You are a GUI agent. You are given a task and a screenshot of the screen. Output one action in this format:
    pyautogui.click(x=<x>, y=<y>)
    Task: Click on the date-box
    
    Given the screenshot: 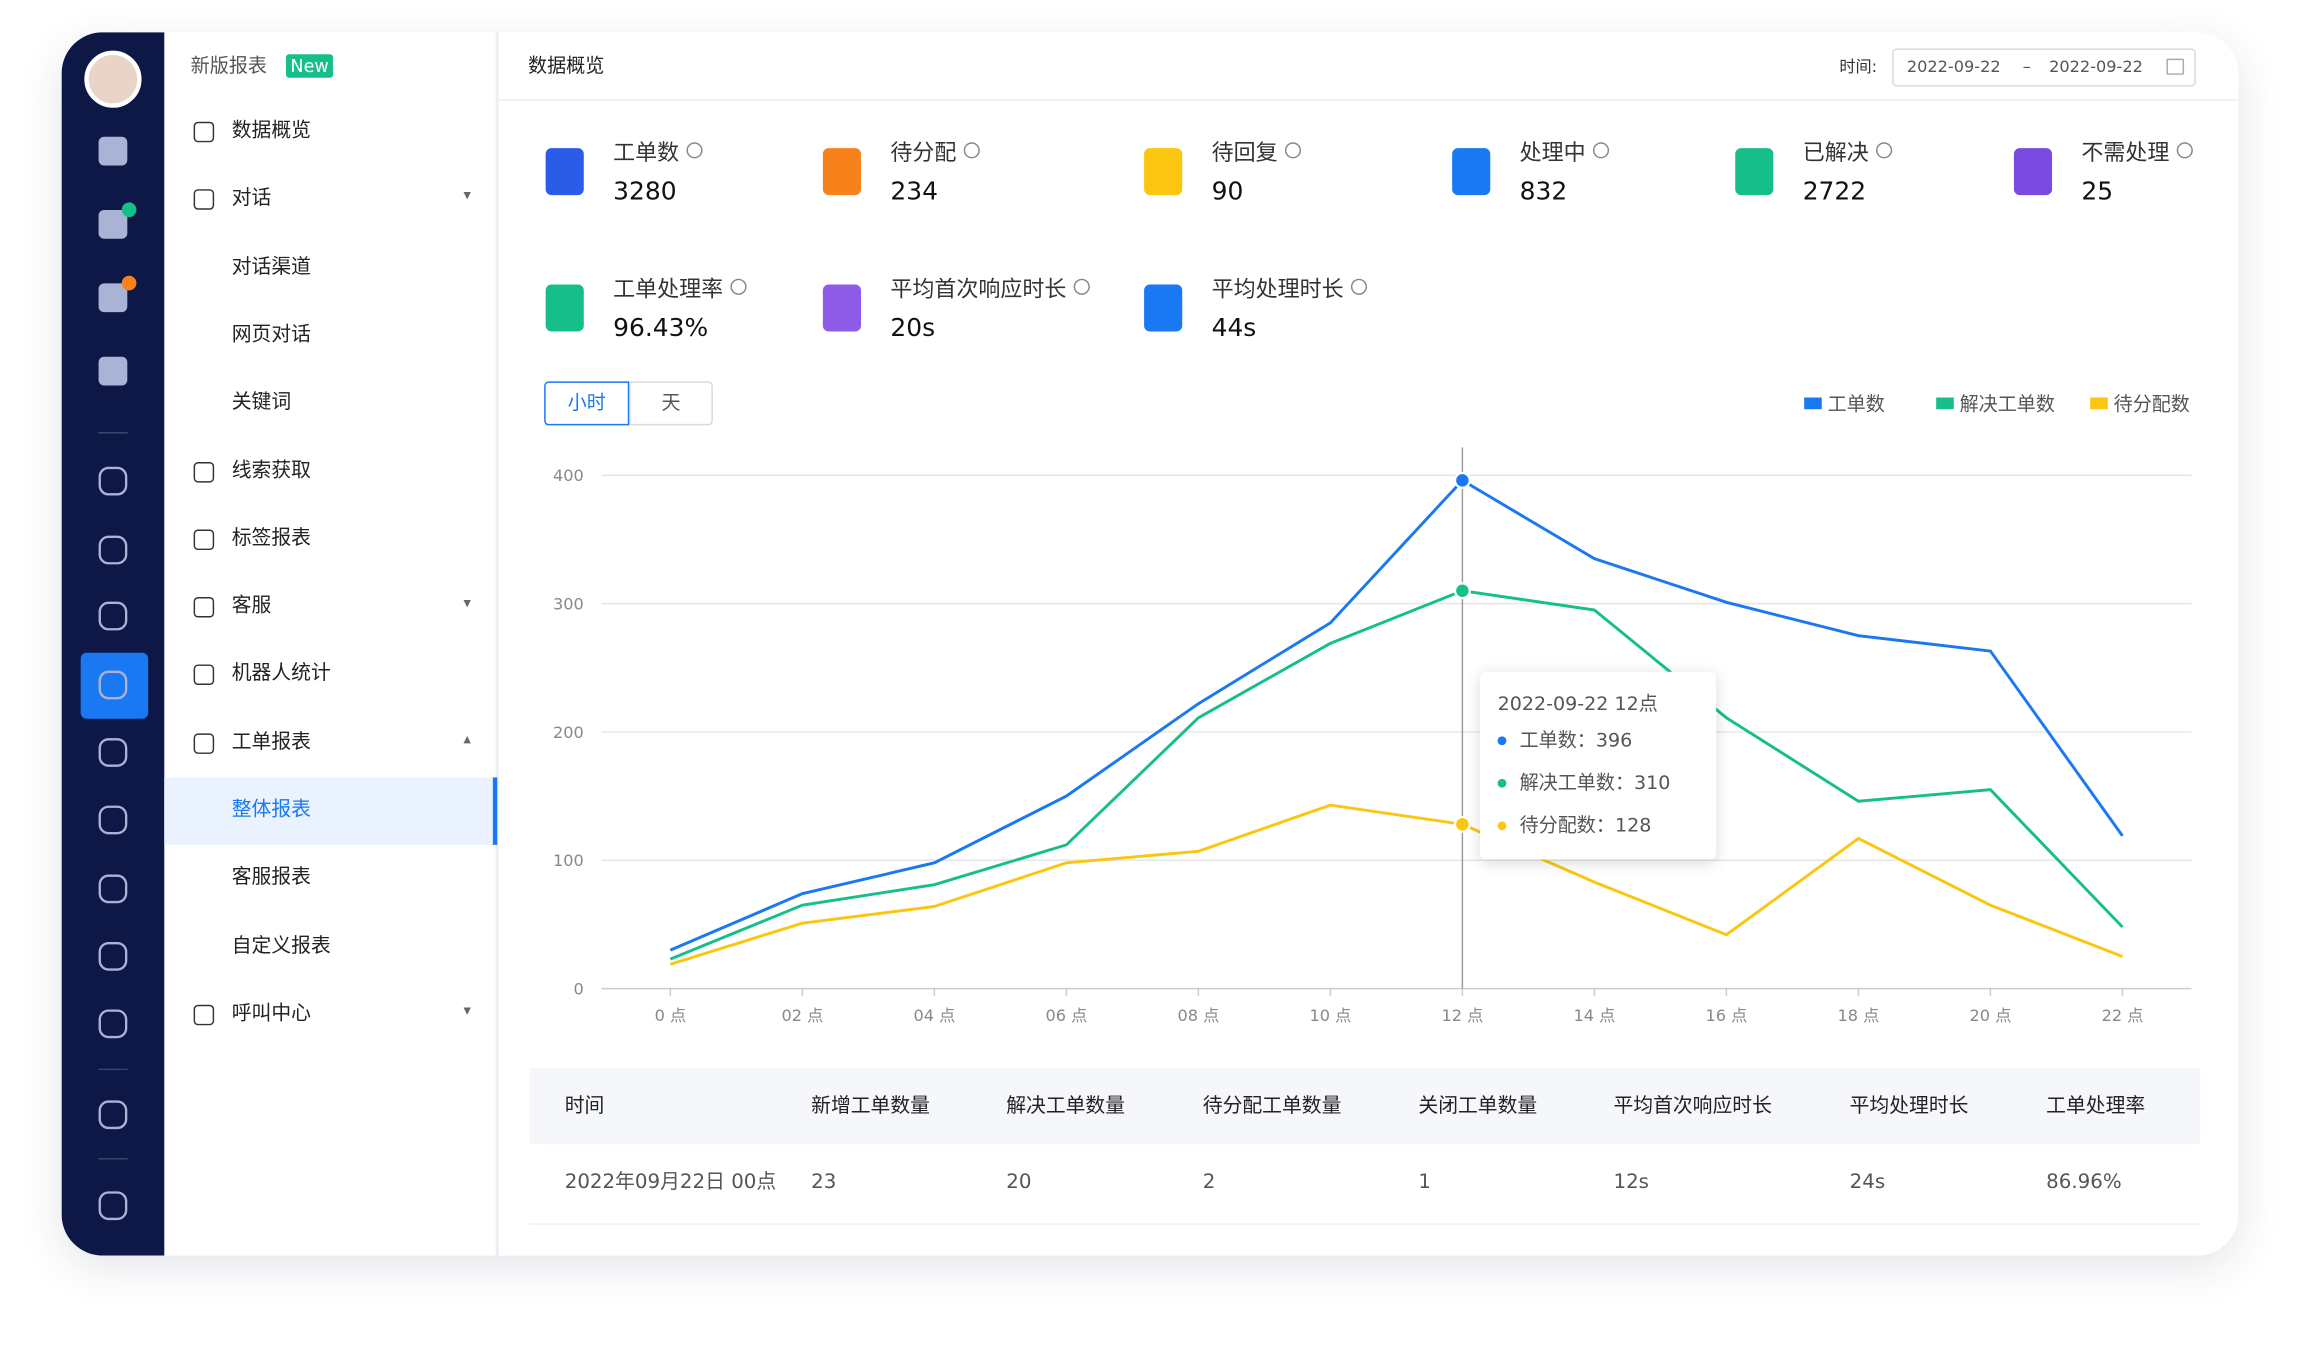 What is the action you would take?
    pyautogui.click(x=2044, y=67)
    